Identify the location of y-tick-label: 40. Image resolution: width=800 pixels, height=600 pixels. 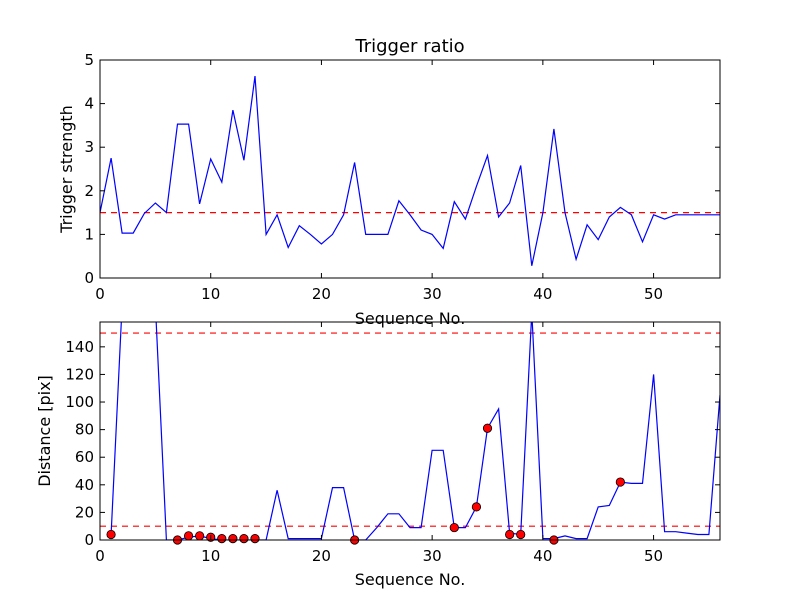
(84, 485).